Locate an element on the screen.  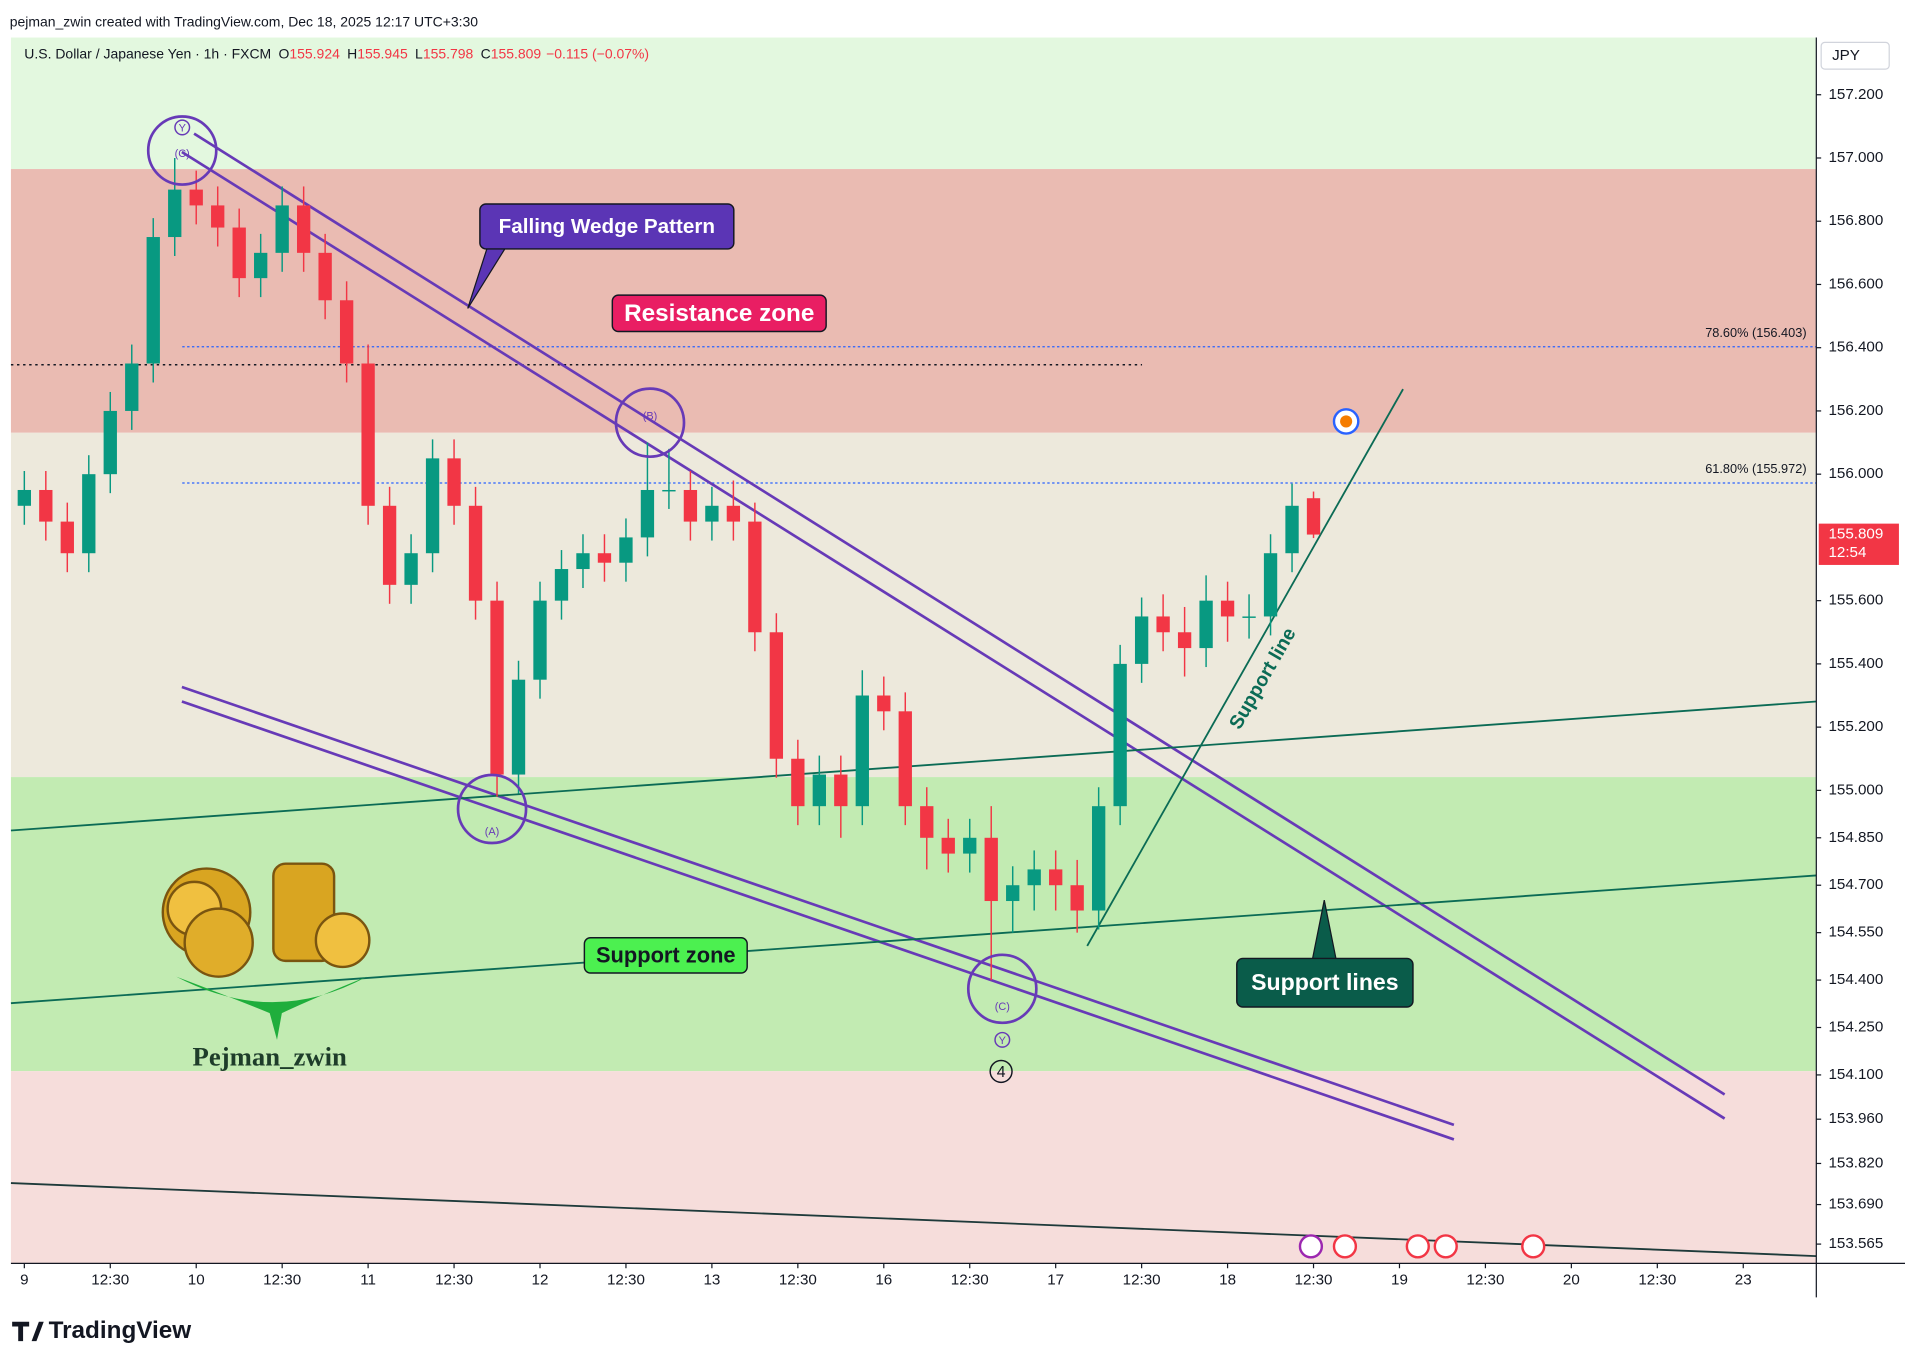
y-tick-label: 155.400 is located at coordinates (1855, 663).